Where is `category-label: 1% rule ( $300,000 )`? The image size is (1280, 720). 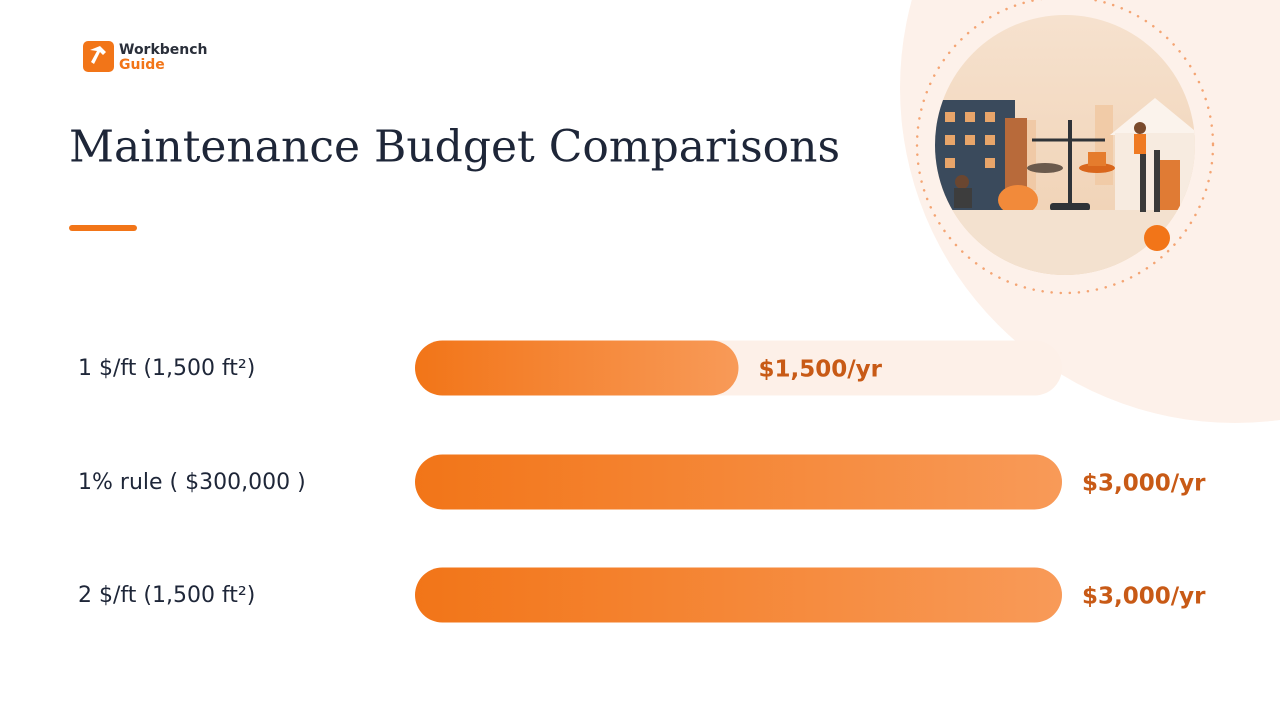 category-label: 1% rule ( $300,000 ) is located at coordinates (192, 482).